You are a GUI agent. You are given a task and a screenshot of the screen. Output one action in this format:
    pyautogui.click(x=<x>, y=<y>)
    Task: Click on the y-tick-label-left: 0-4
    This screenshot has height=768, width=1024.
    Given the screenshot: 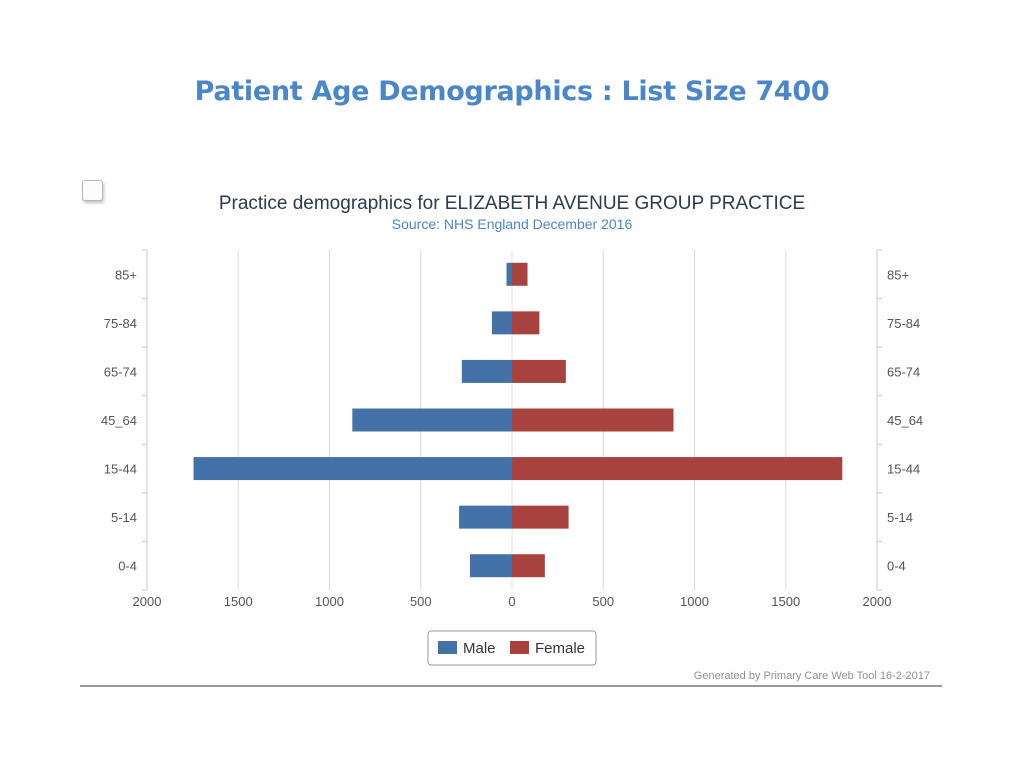 What is the action you would take?
    pyautogui.click(x=127, y=566)
    